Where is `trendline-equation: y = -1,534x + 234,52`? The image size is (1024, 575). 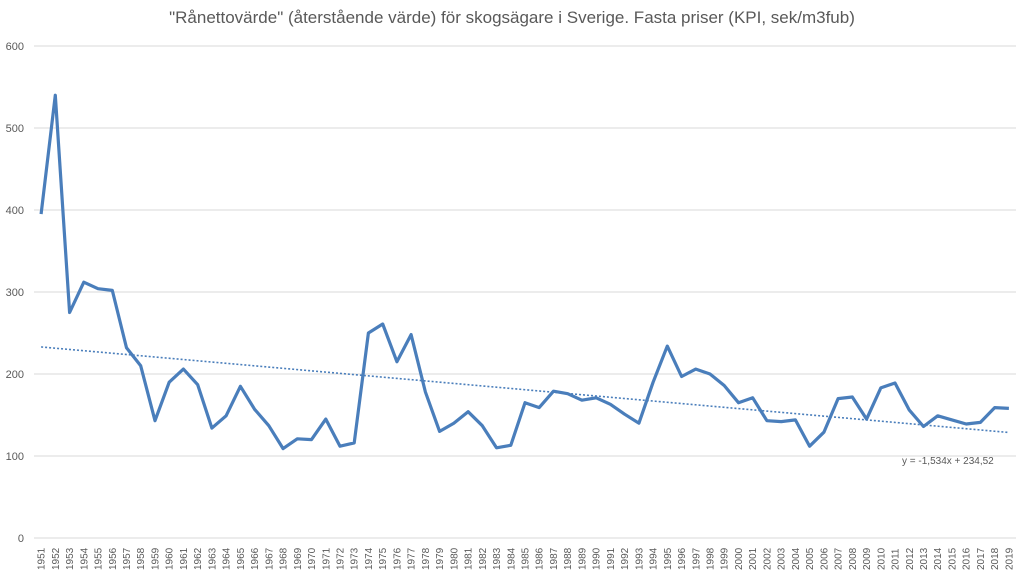 trendline-equation: y = -1,534x + 234,52 is located at coordinates (948, 461).